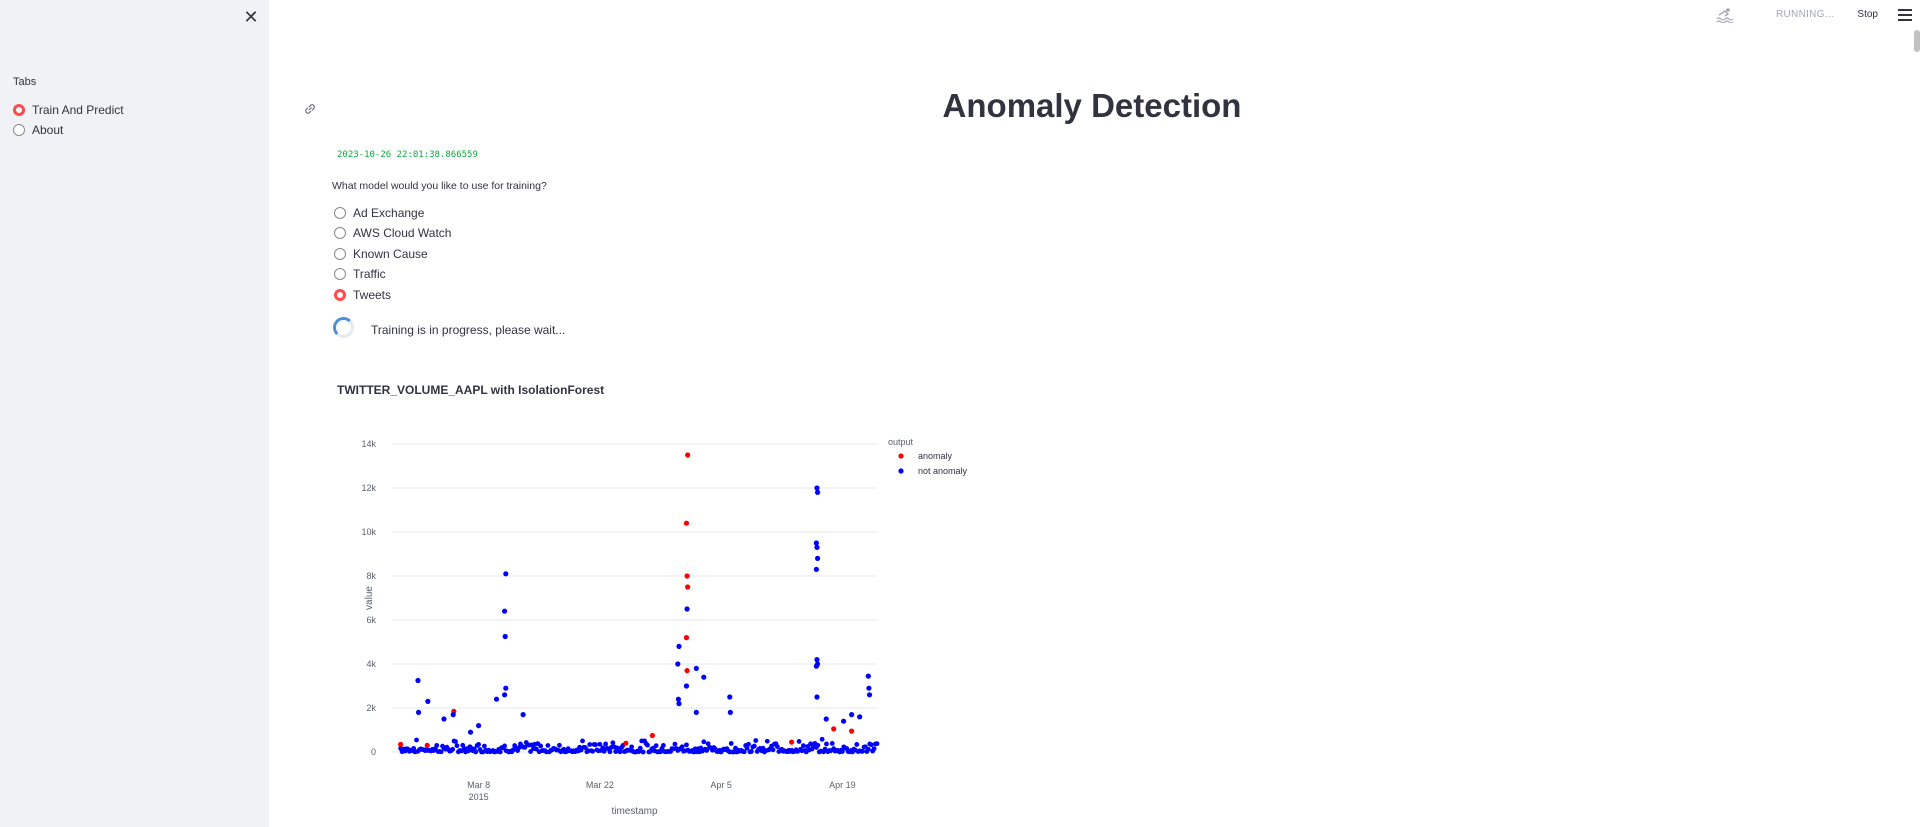  What do you see at coordinates (935, 456) in the screenshot?
I see `legend-entry: anomaly` at bounding box center [935, 456].